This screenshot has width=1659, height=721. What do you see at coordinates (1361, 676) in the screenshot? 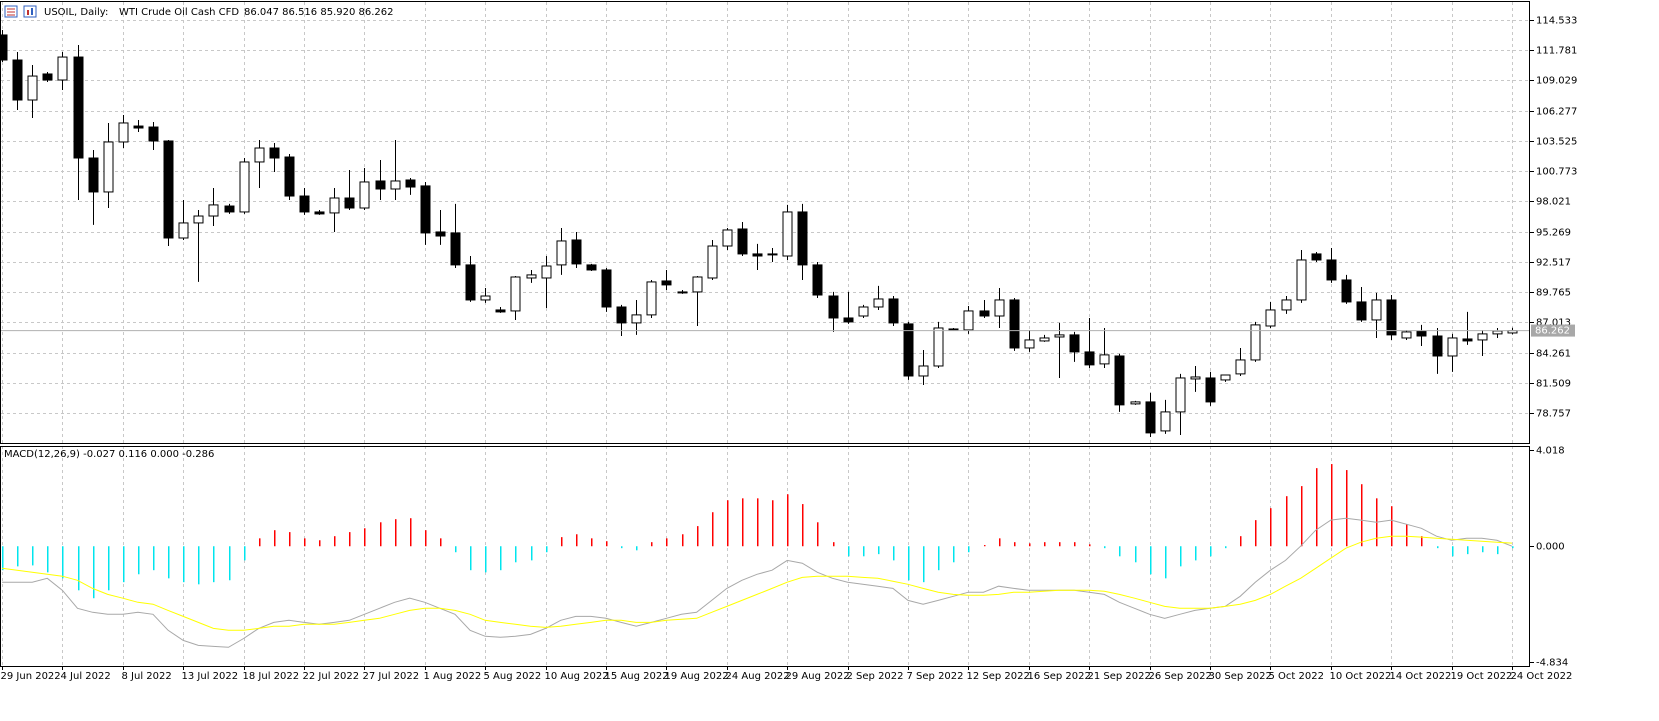
I see `x-tick-label: 10 Oct 2022` at bounding box center [1361, 676].